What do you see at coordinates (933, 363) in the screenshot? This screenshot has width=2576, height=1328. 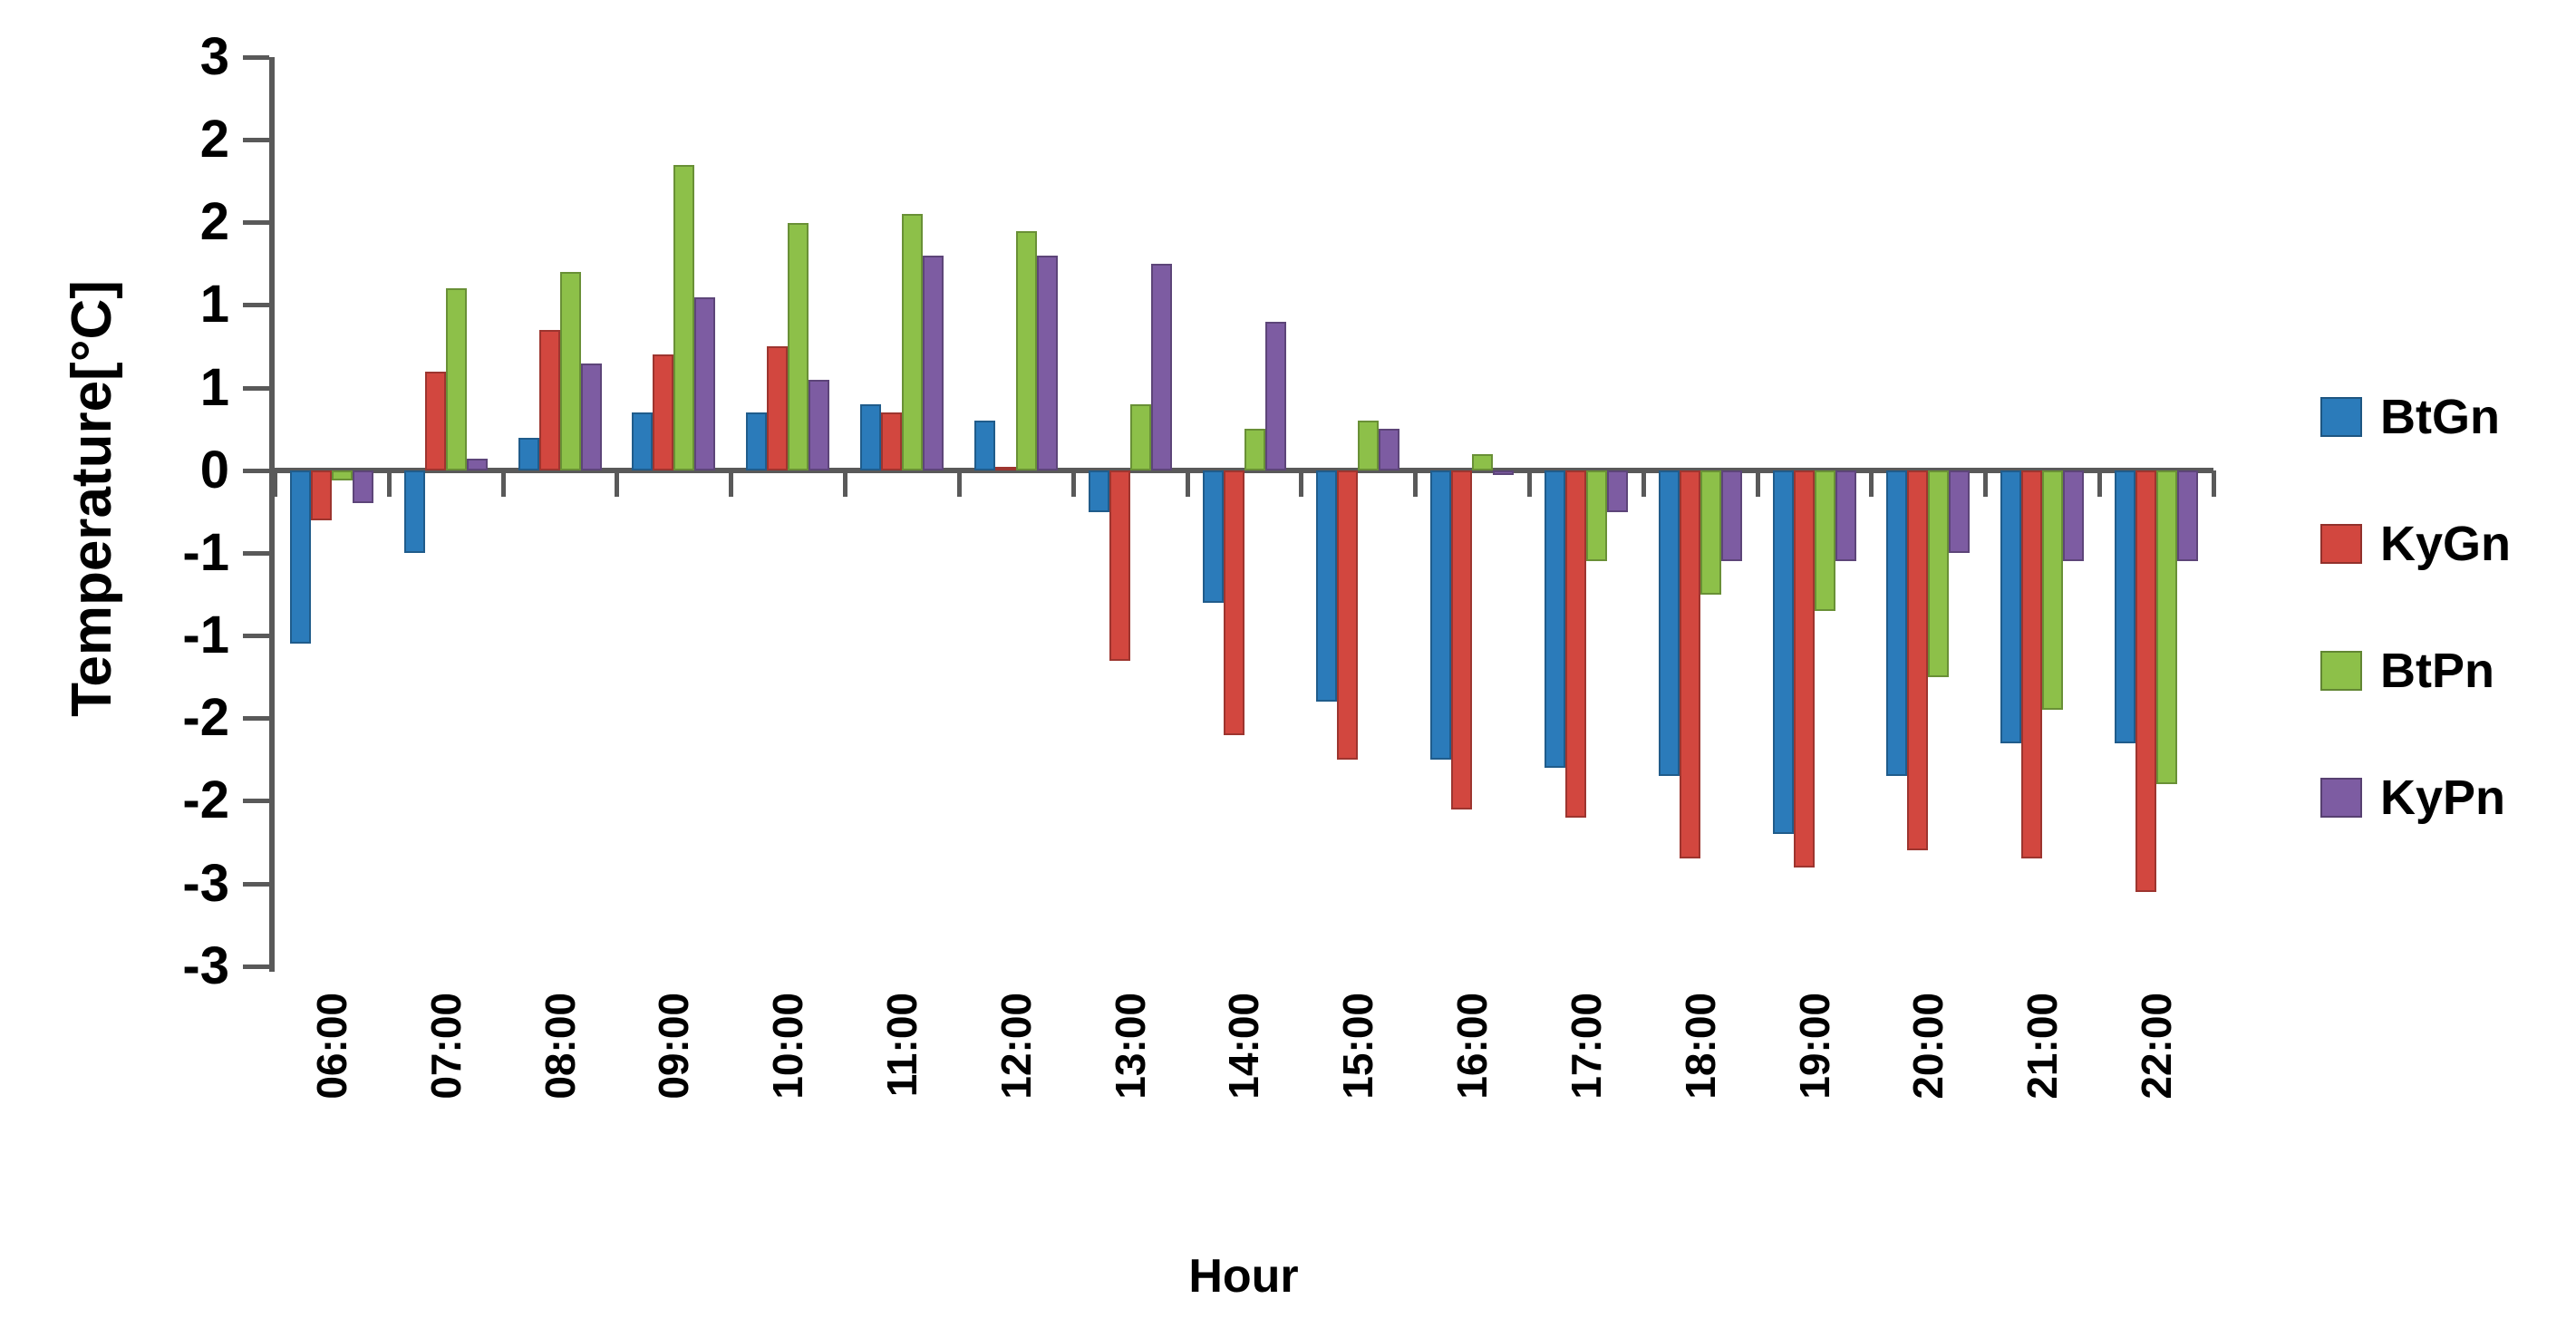 I see `bar-KyPn-11:00` at bounding box center [933, 363].